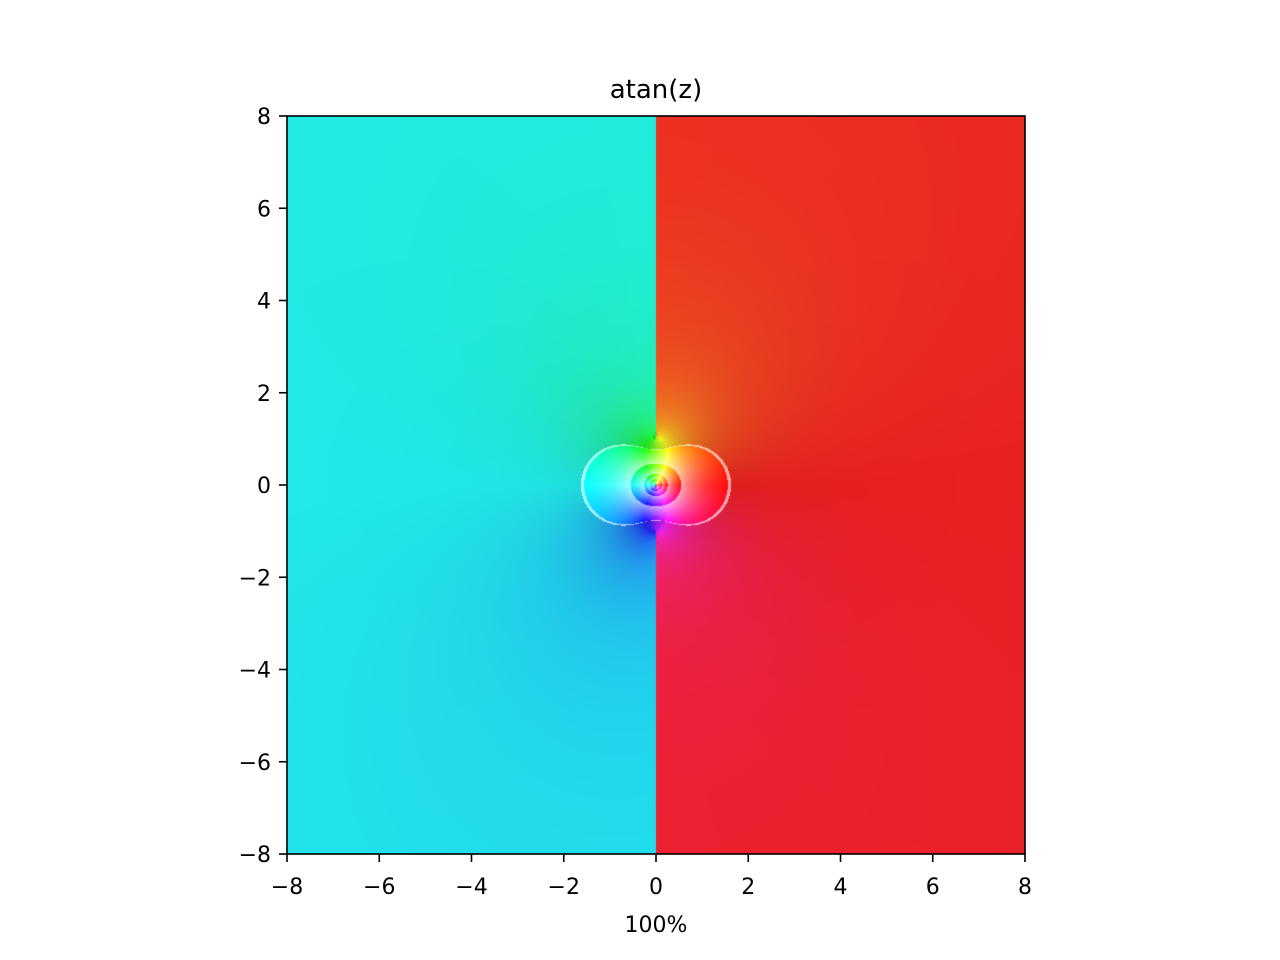 This screenshot has width=1280, height=960. What do you see at coordinates (656, 90) in the screenshot?
I see `chart-title: atan(z)` at bounding box center [656, 90].